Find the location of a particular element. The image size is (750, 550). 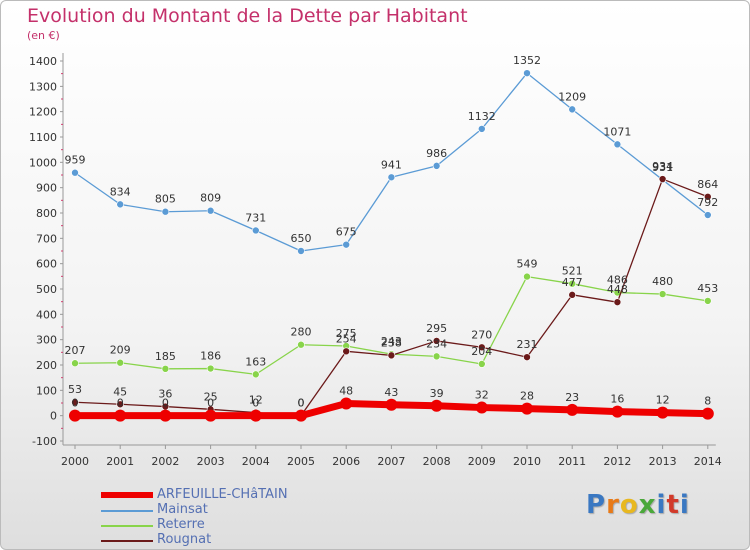

data-label-0: 0 is located at coordinates (301, 403).